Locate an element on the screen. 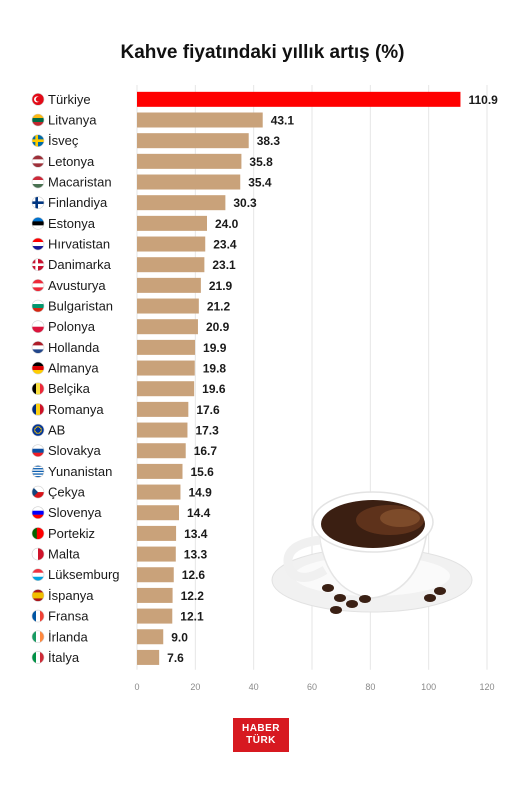  category-label: Hırvatistan is located at coordinates (79, 244).